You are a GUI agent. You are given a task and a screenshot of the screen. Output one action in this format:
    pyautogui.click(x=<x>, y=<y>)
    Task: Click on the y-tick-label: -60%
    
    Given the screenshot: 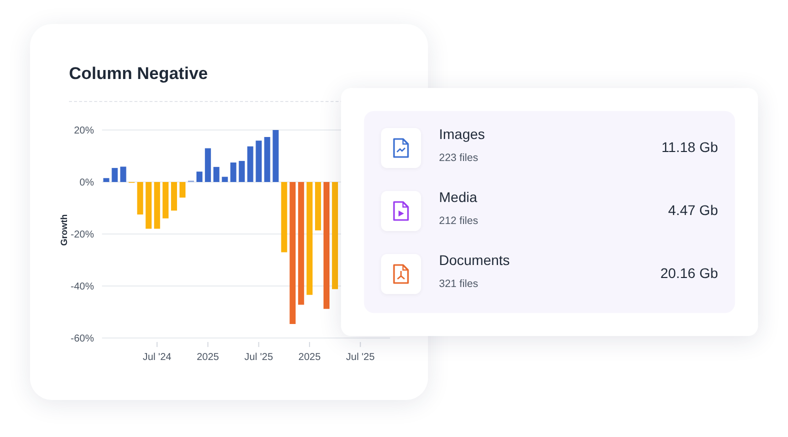 What is the action you would take?
    pyautogui.click(x=82, y=339)
    